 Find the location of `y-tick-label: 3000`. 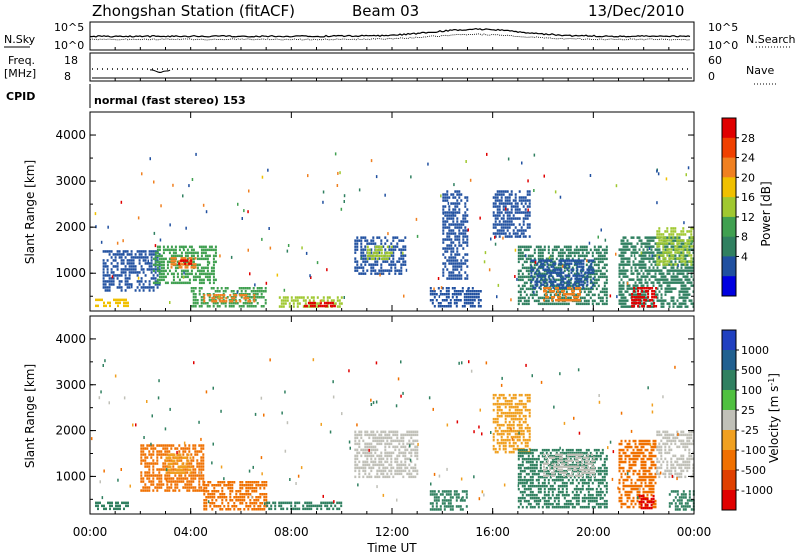

y-tick-label: 3000 is located at coordinates (70, 181).